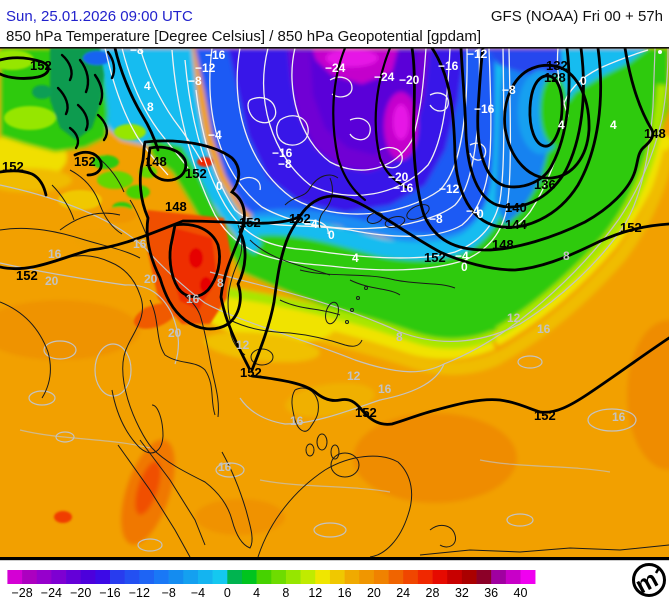 This screenshot has width=669, height=600. What do you see at coordinates (516, 207) in the screenshot?
I see `svg-text: 140` at bounding box center [516, 207].